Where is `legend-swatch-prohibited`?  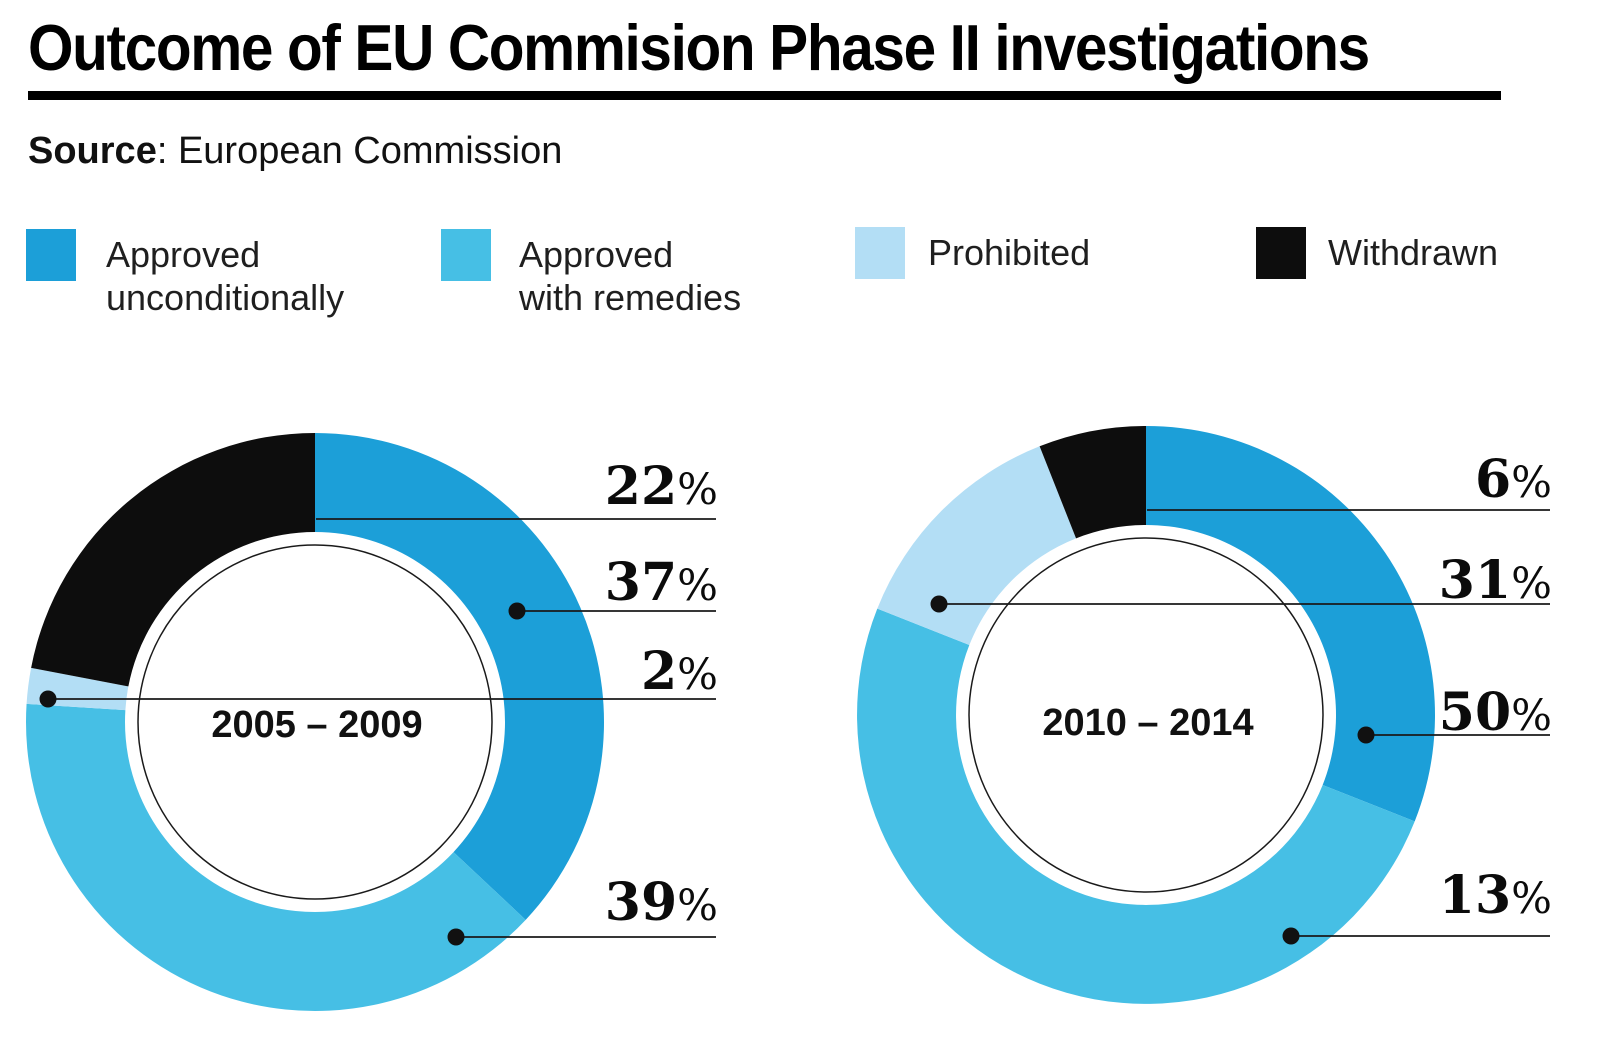
legend-swatch-prohibited is located at coordinates (880, 253).